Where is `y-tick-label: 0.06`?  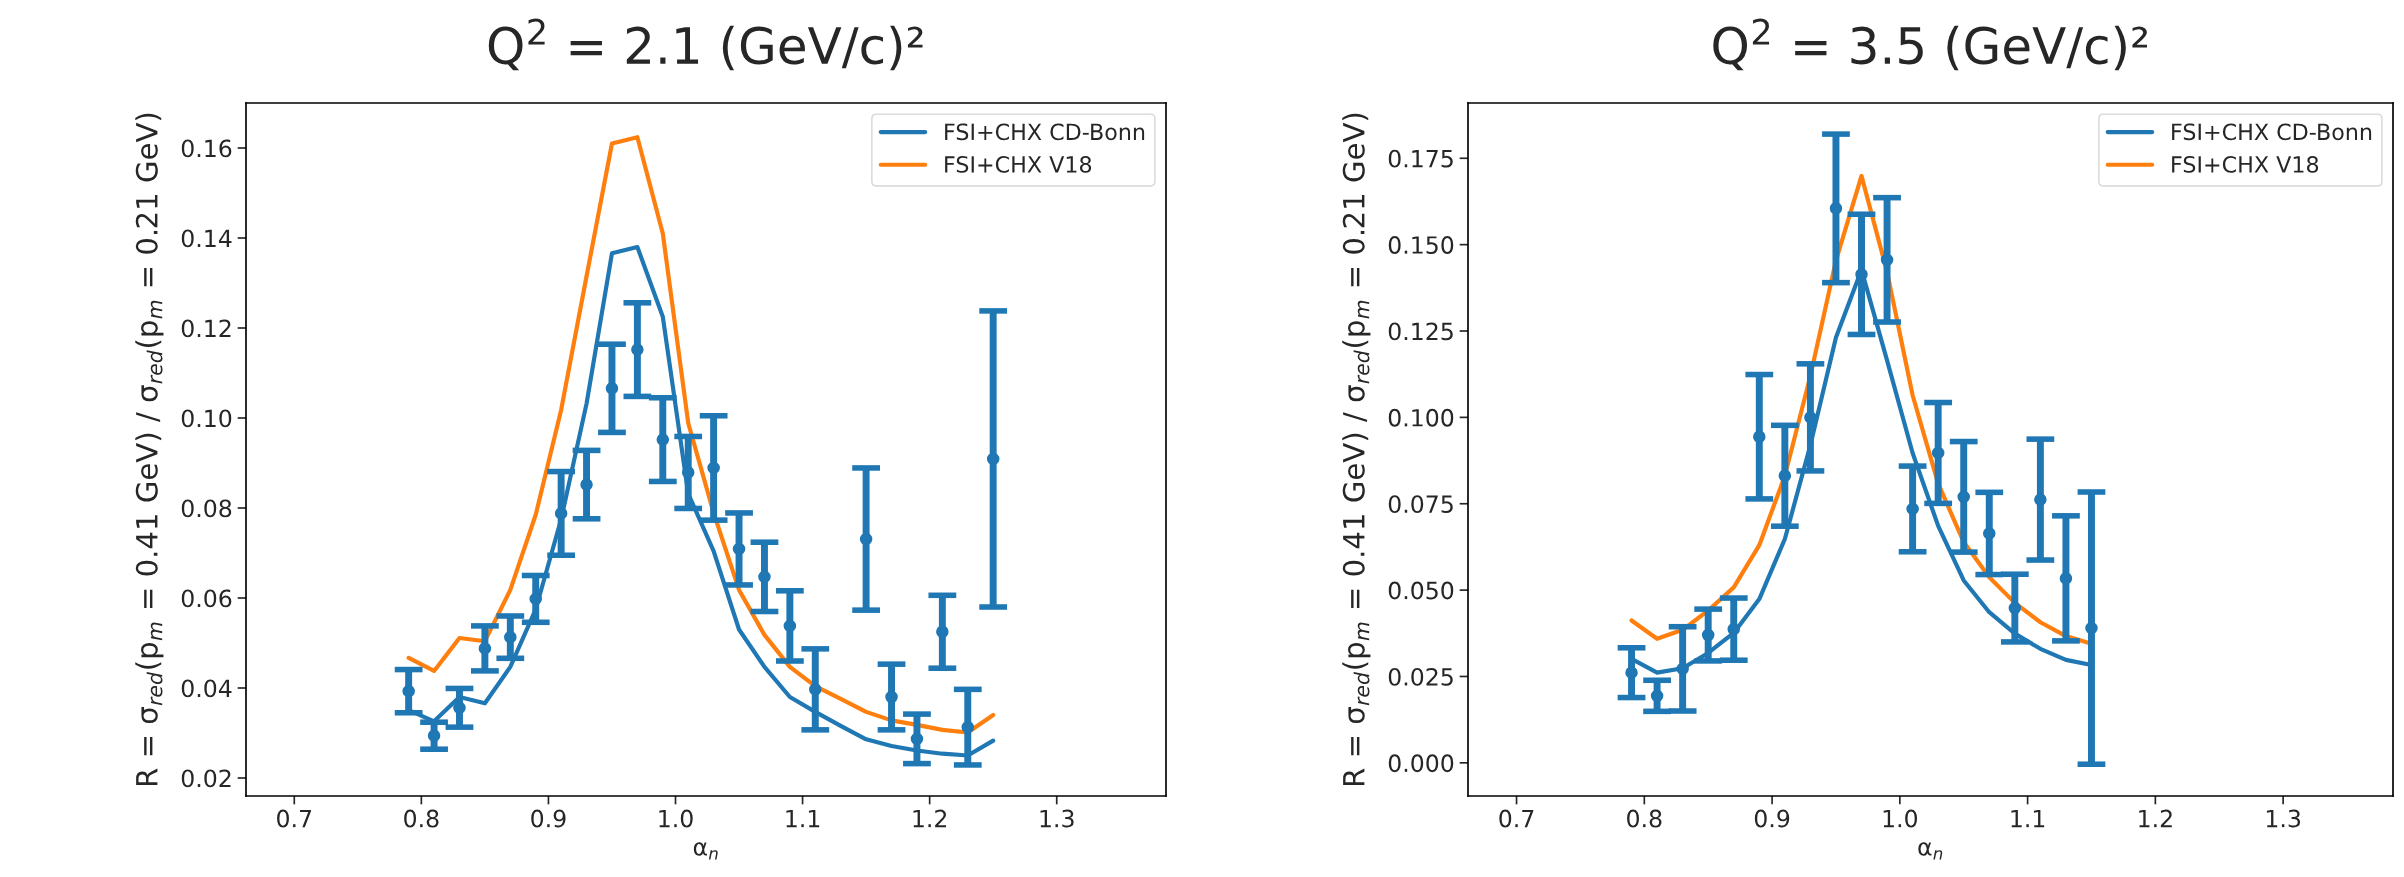 y-tick-label: 0.06 is located at coordinates (206, 598).